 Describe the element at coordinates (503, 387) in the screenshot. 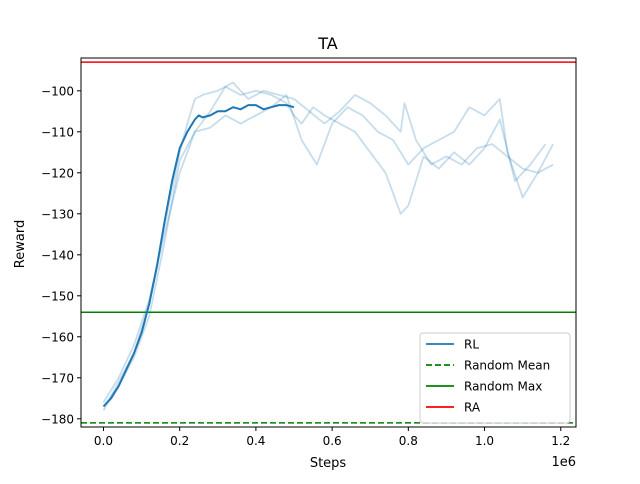

I see `legend-label: Random Max` at that location.